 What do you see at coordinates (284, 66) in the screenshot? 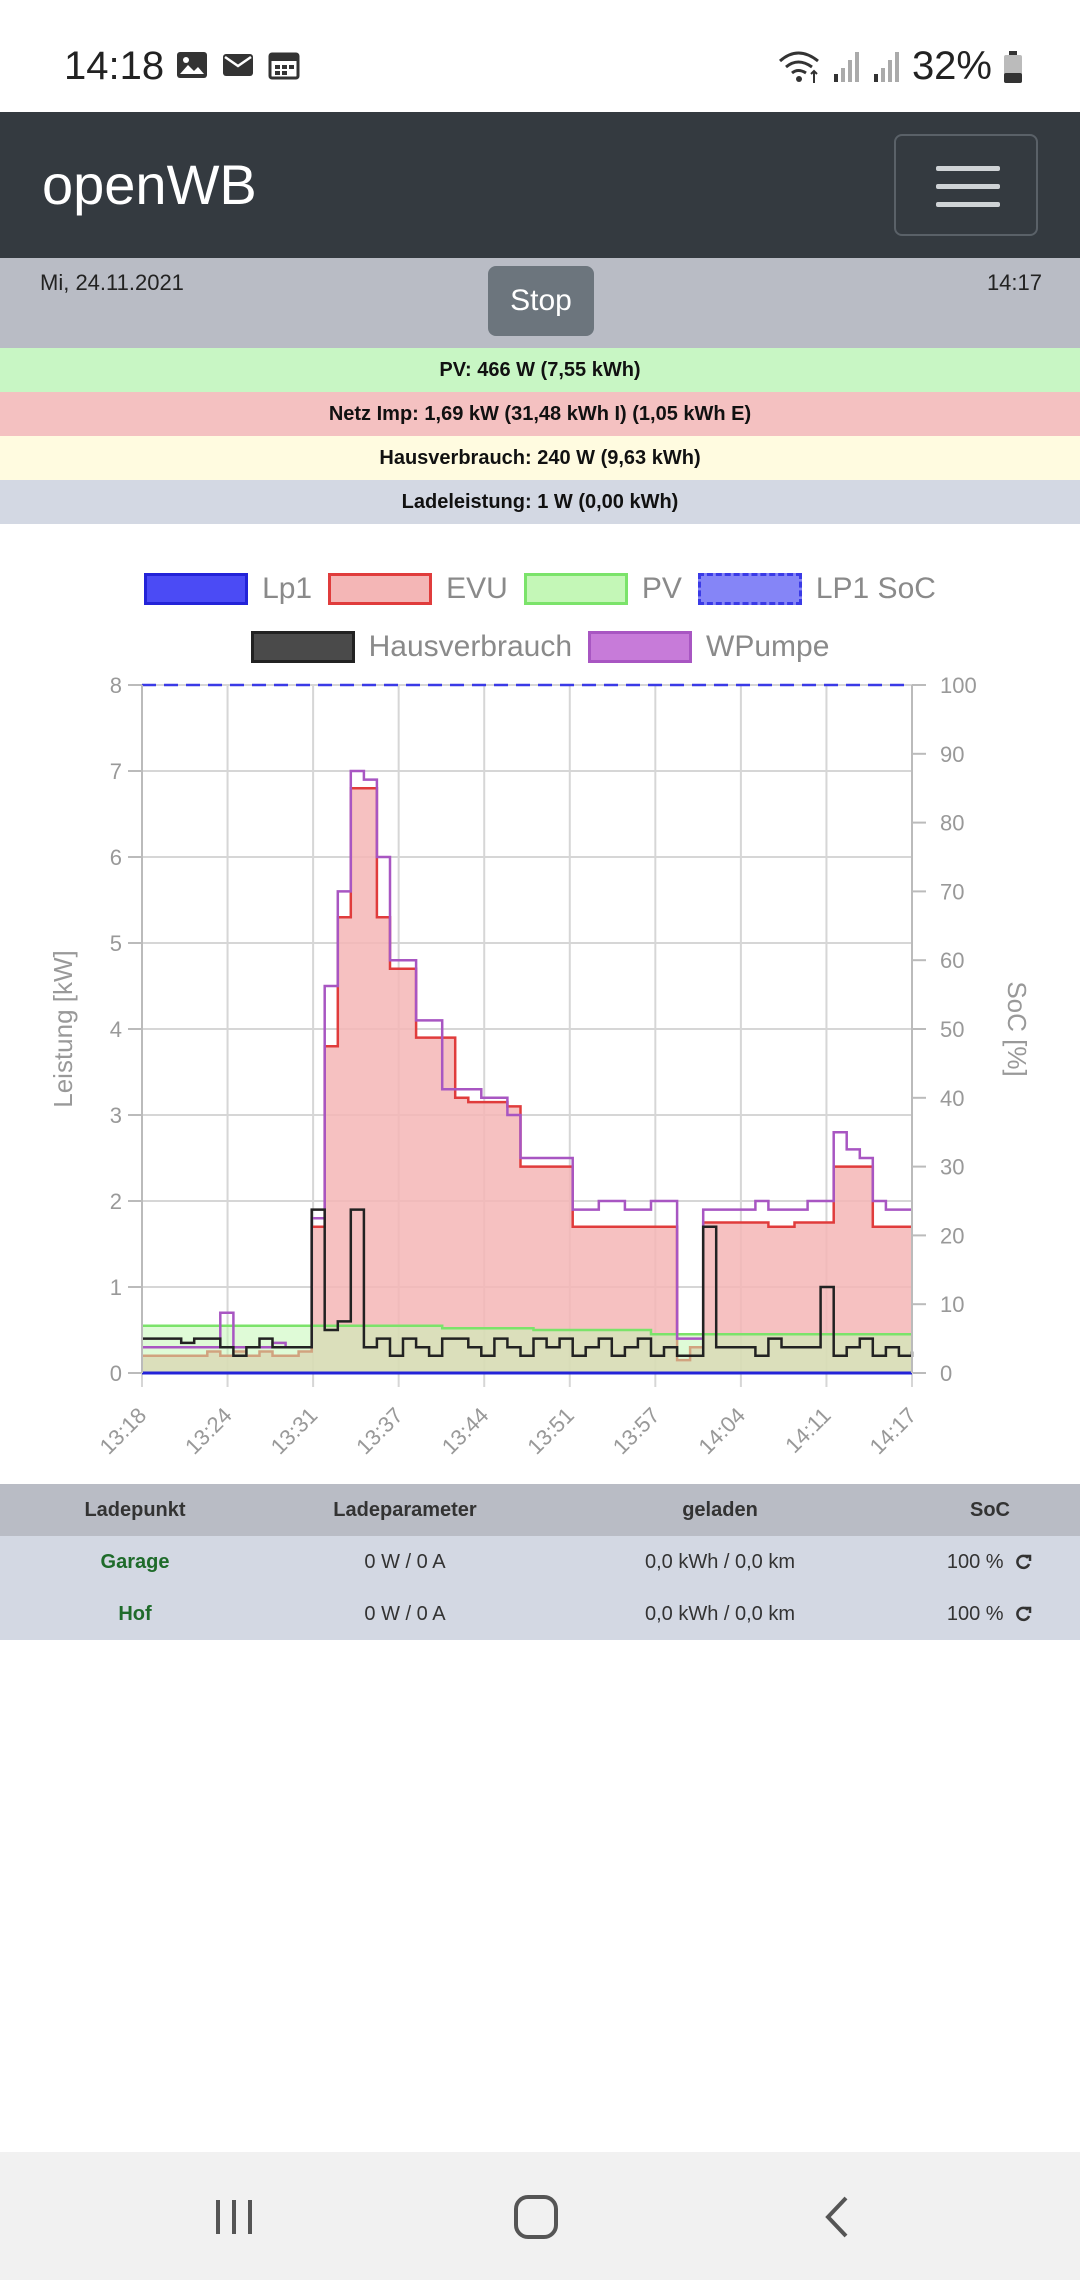
I see `calendar-icon` at bounding box center [284, 66].